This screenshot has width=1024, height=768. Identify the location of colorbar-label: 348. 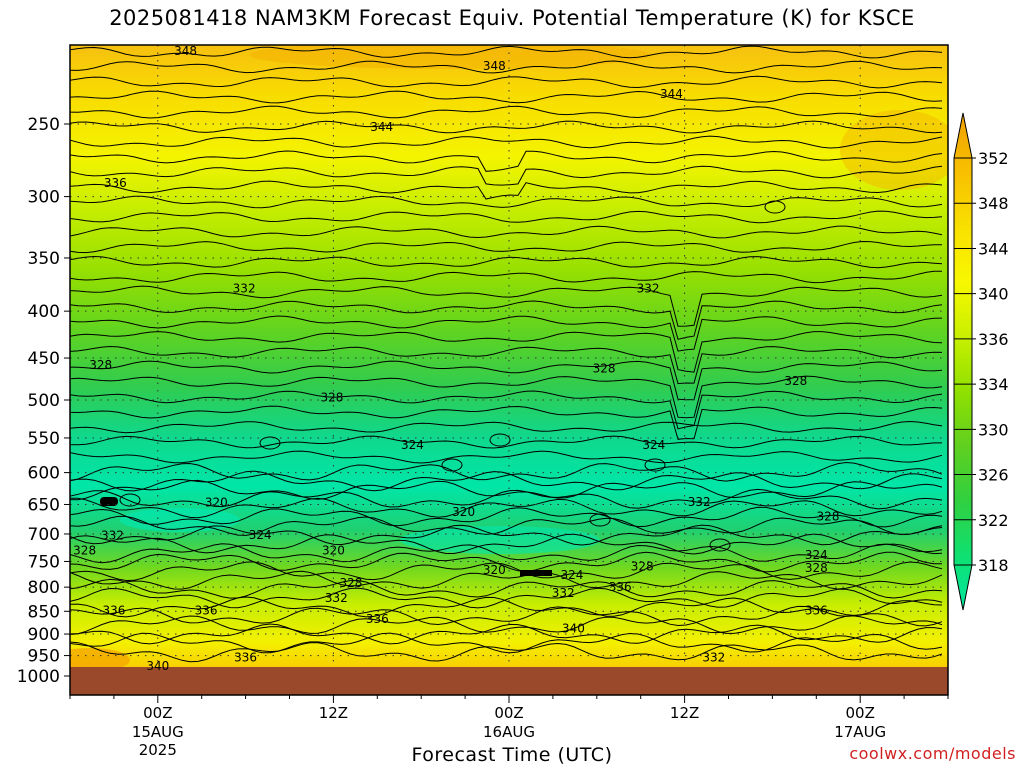
(993, 203).